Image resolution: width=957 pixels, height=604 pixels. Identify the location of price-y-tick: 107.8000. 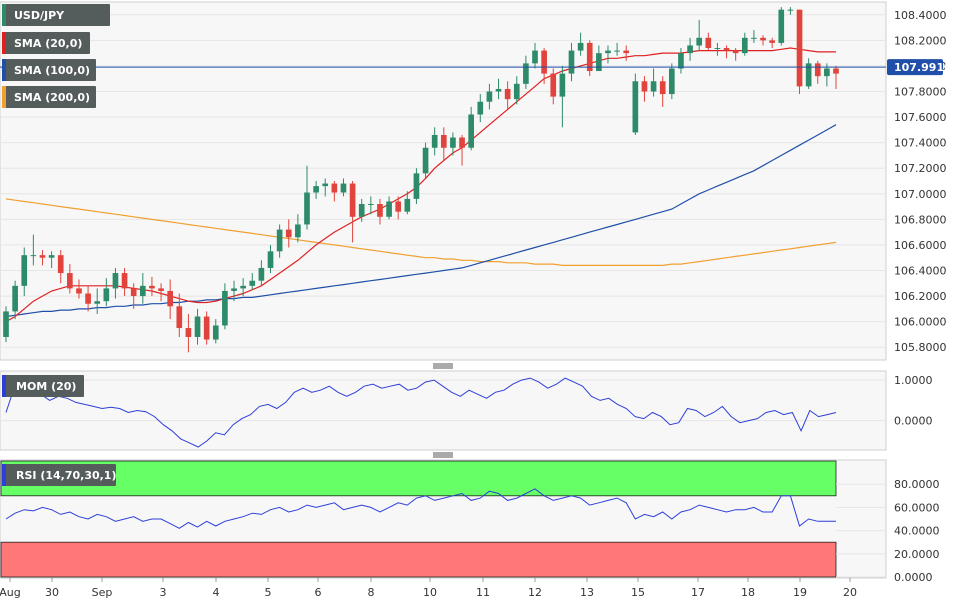
(920, 92).